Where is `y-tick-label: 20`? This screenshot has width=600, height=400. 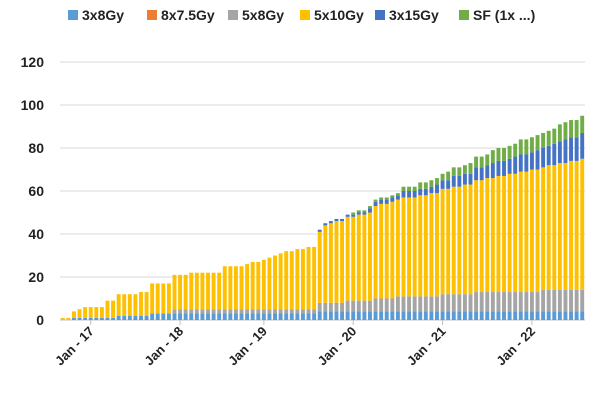 y-tick-label: 20 is located at coordinates (36, 277).